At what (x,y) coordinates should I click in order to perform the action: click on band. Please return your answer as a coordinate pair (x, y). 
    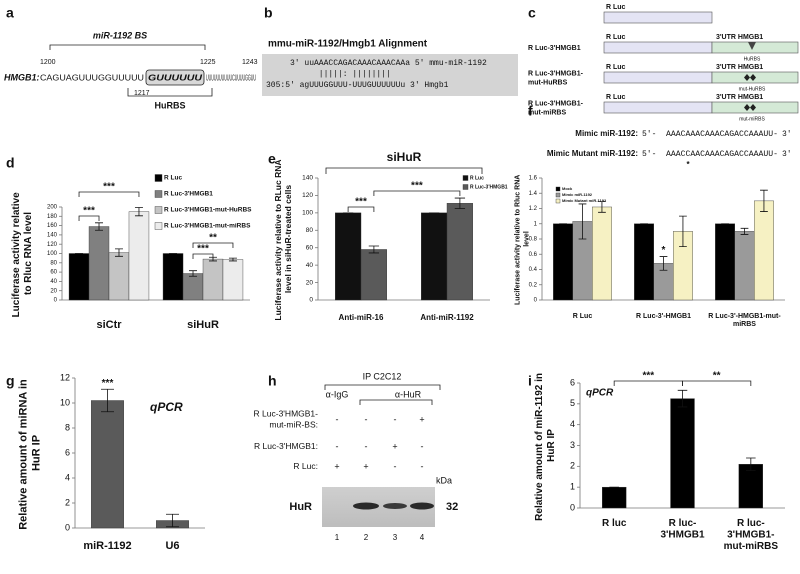
    Looking at the image, I should click on (422, 506).